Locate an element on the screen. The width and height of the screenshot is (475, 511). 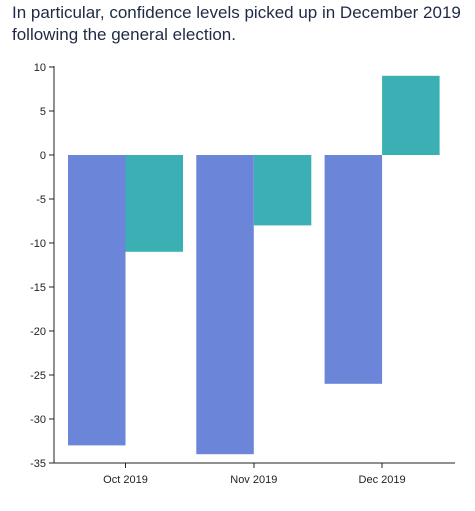
bar-series-a-nov-2019 is located at coordinates (225, 305).